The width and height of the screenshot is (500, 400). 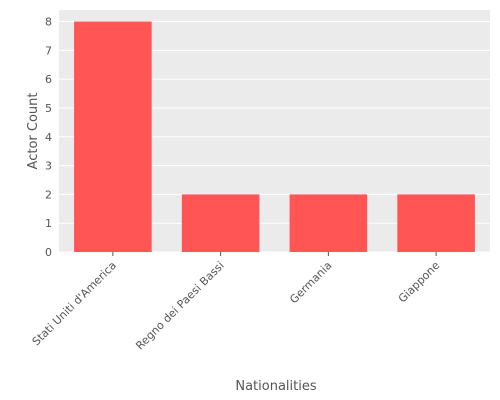 I want to click on x-tick-label: Stati Uniti d'America, so click(x=74, y=303).